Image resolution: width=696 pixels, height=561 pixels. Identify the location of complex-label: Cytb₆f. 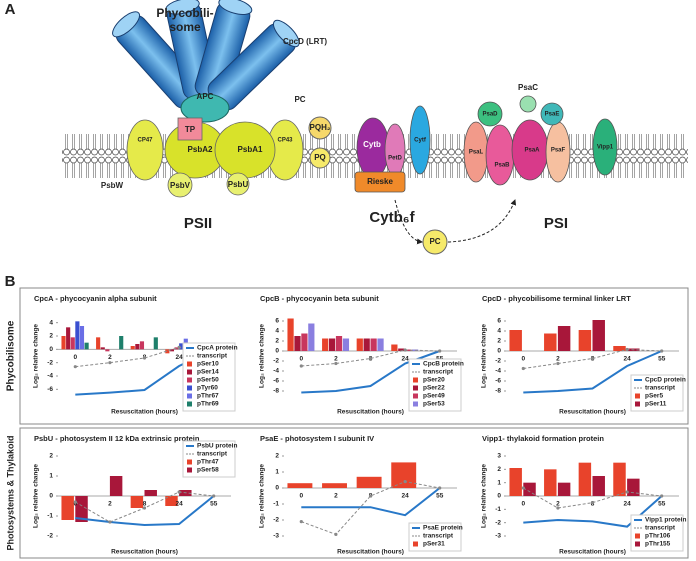
(392, 217).